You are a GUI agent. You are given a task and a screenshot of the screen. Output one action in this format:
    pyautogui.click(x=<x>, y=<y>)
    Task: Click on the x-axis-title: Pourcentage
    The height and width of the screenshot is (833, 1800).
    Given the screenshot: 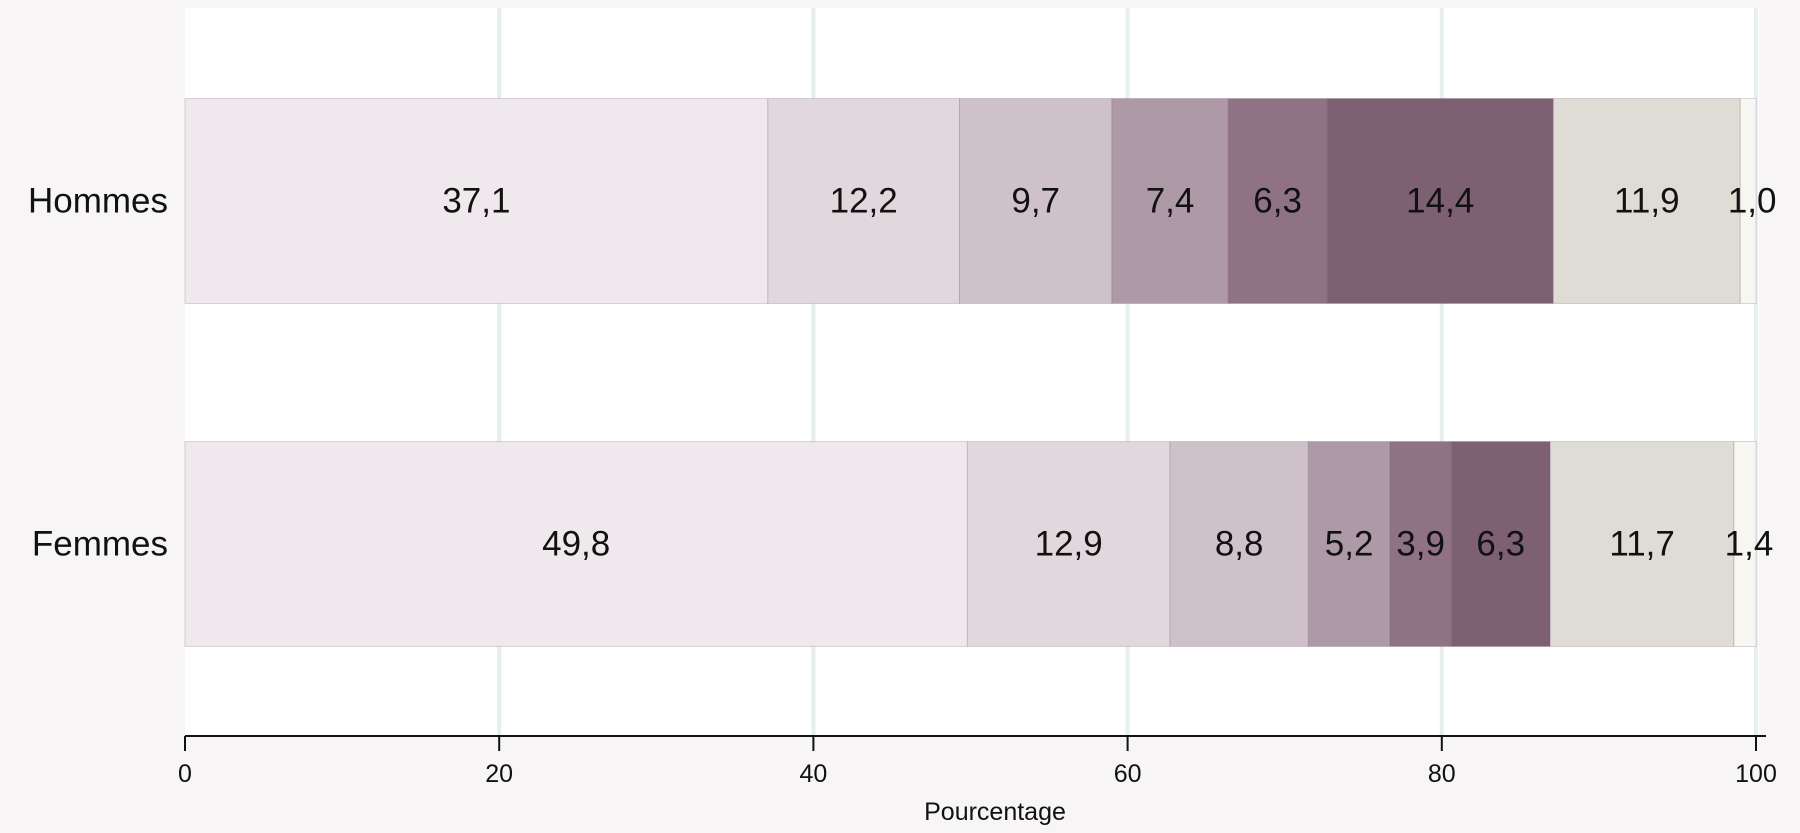 What is the action you would take?
    pyautogui.click(x=995, y=812)
    